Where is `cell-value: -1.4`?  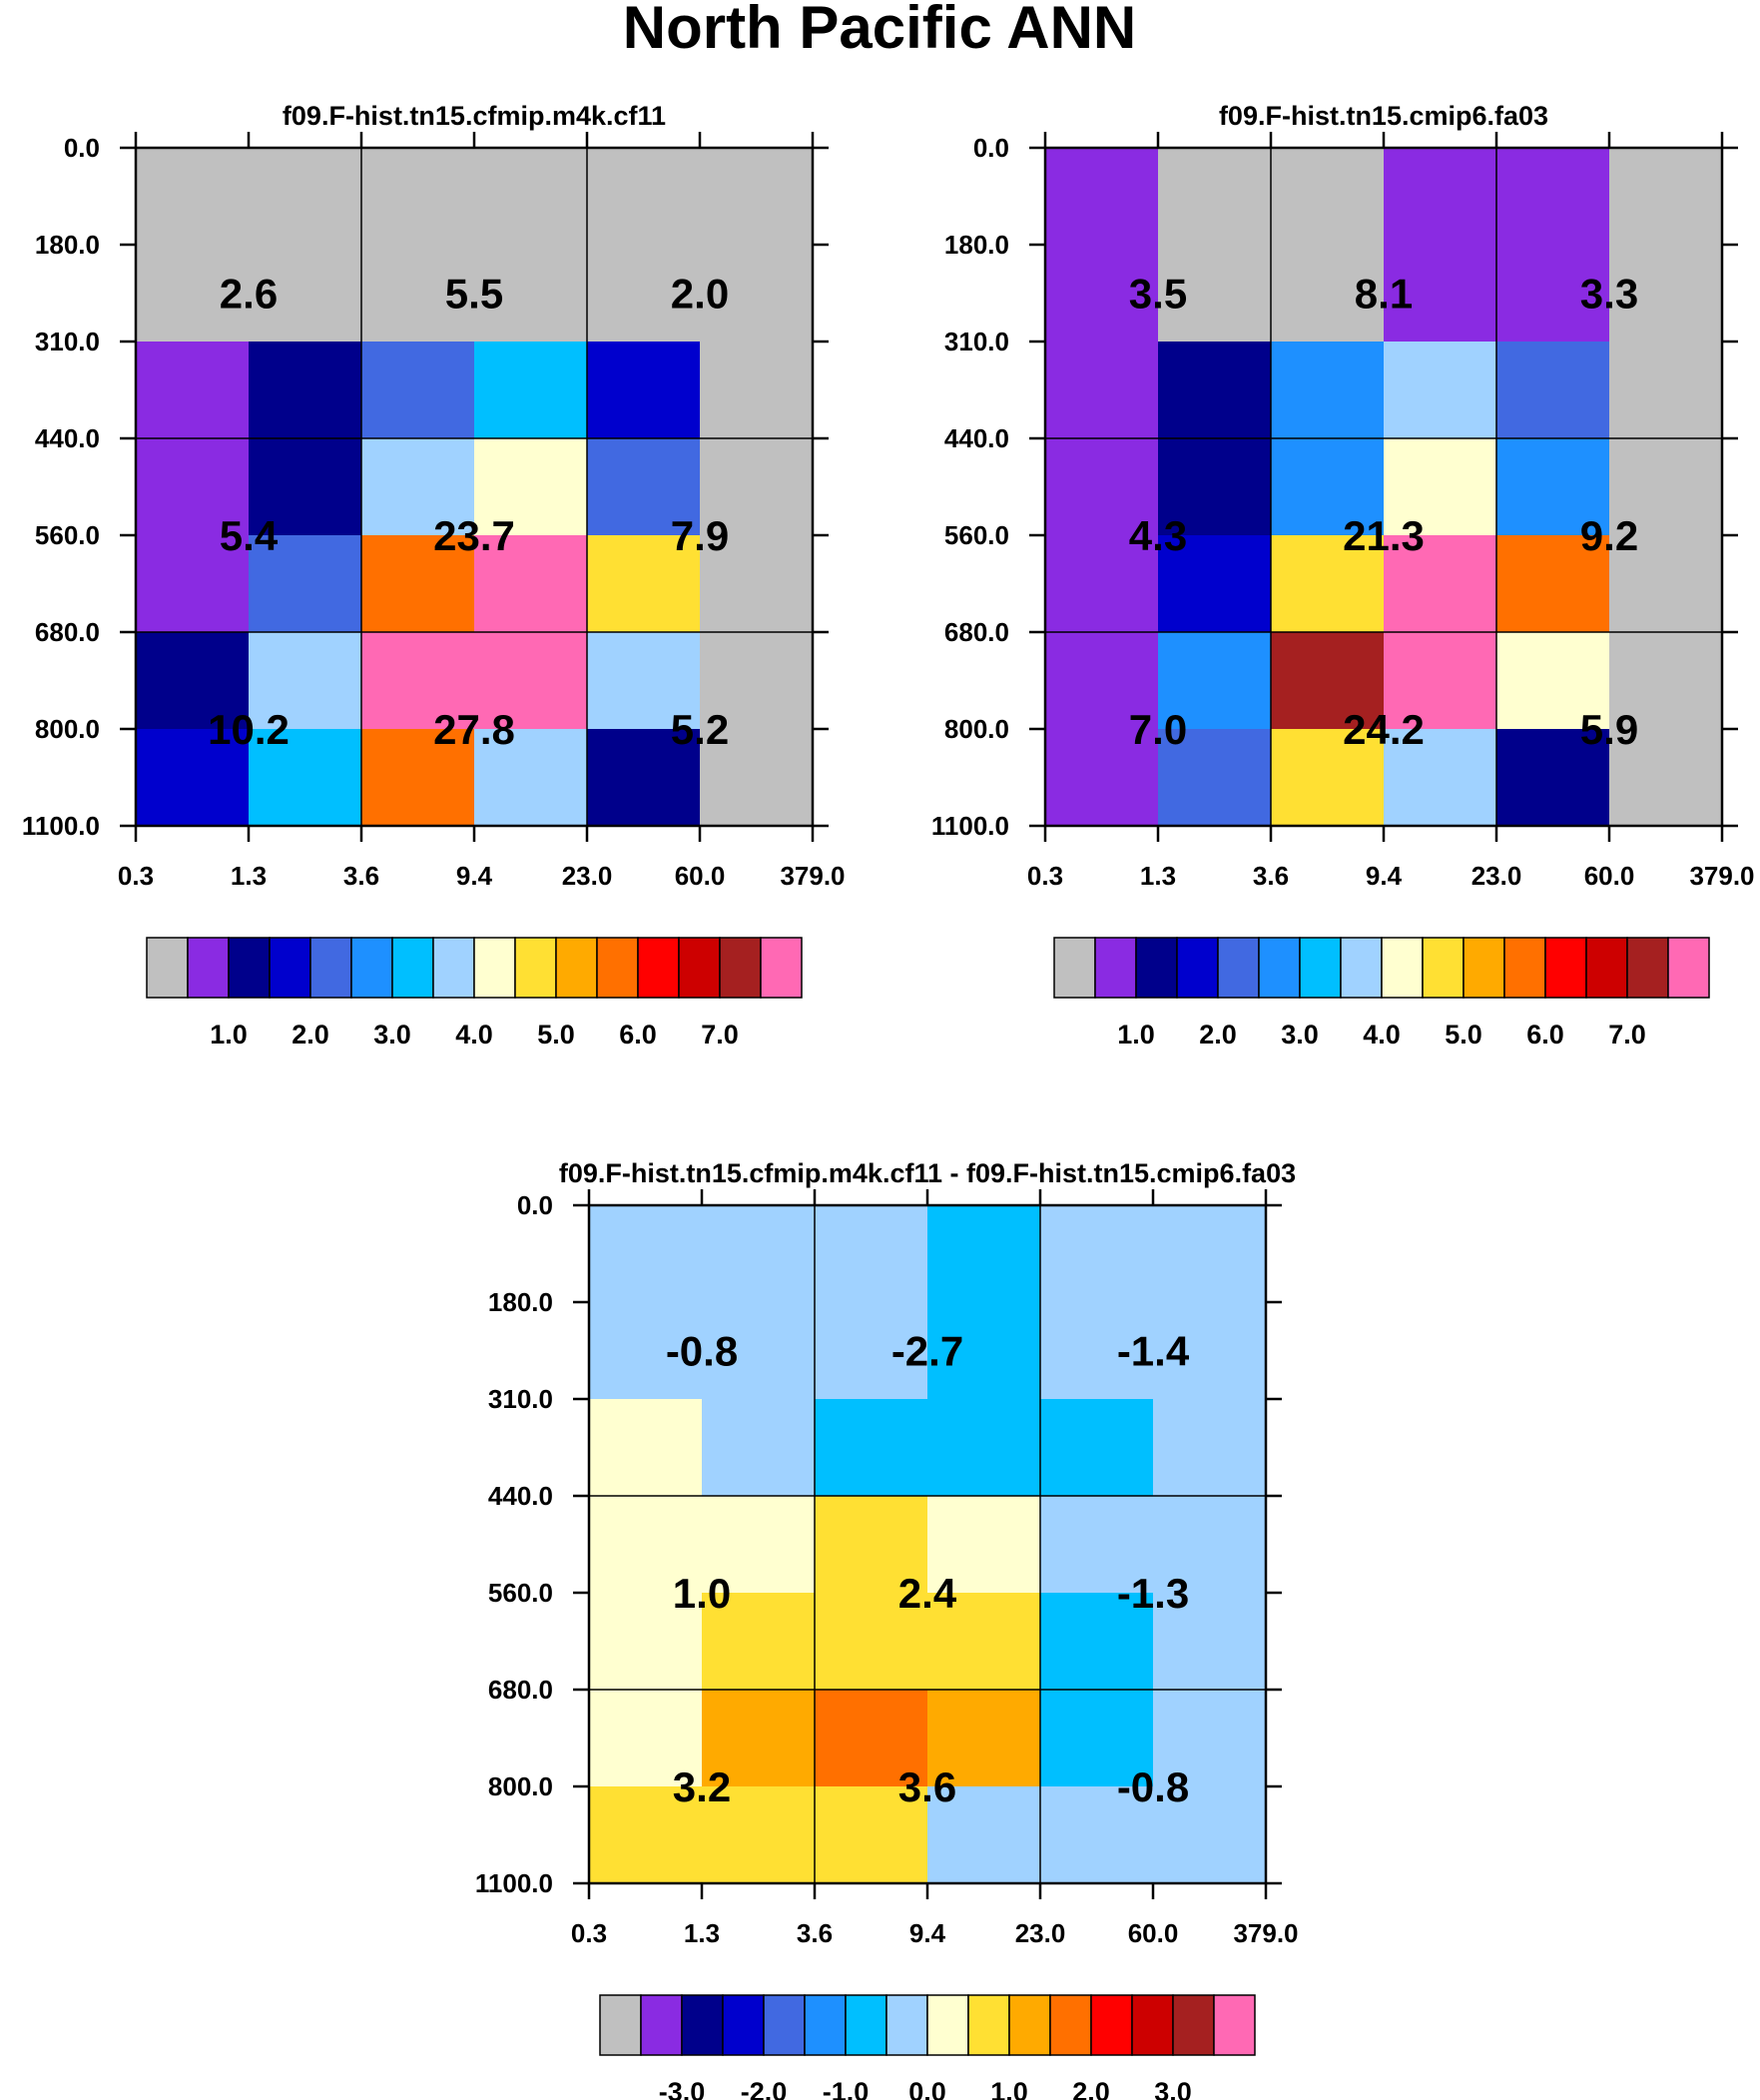 cell-value: -1.4 is located at coordinates (1153, 1351).